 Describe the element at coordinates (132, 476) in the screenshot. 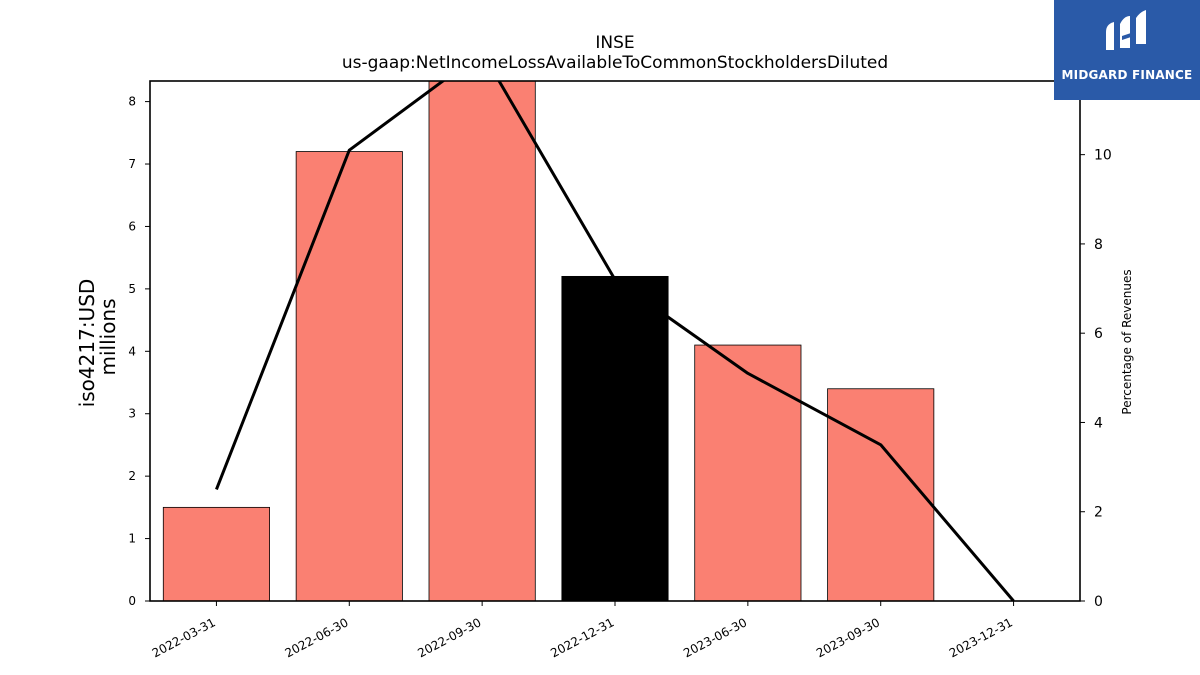

I see `y-tick-label: 2` at that location.